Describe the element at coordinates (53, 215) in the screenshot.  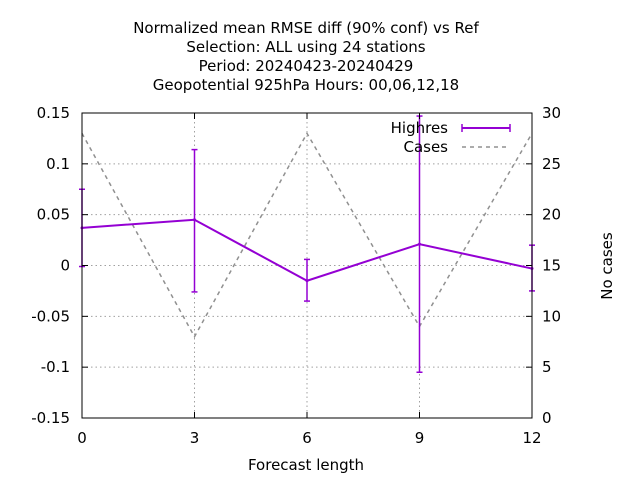
I see `y-tick-label: 0.05` at that location.